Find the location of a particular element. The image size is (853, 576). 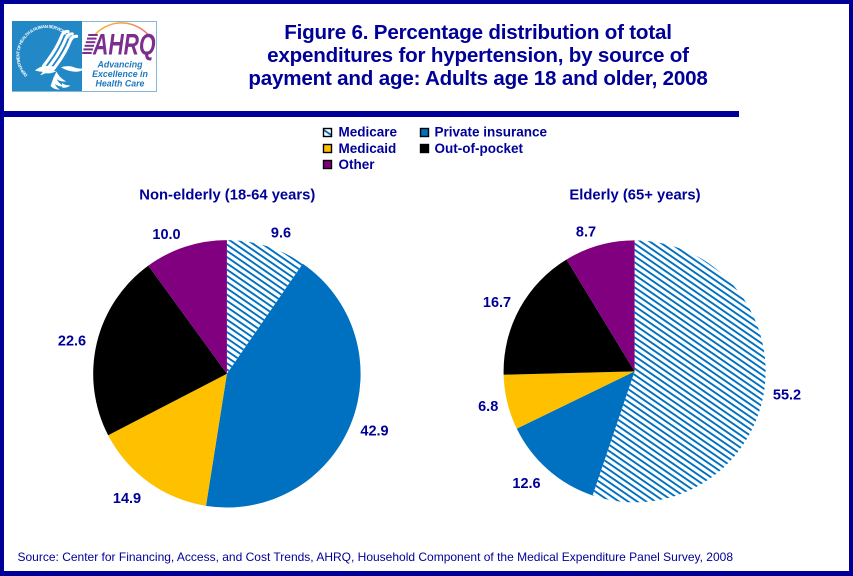

svg-text: Health Care is located at coordinates (119, 84).